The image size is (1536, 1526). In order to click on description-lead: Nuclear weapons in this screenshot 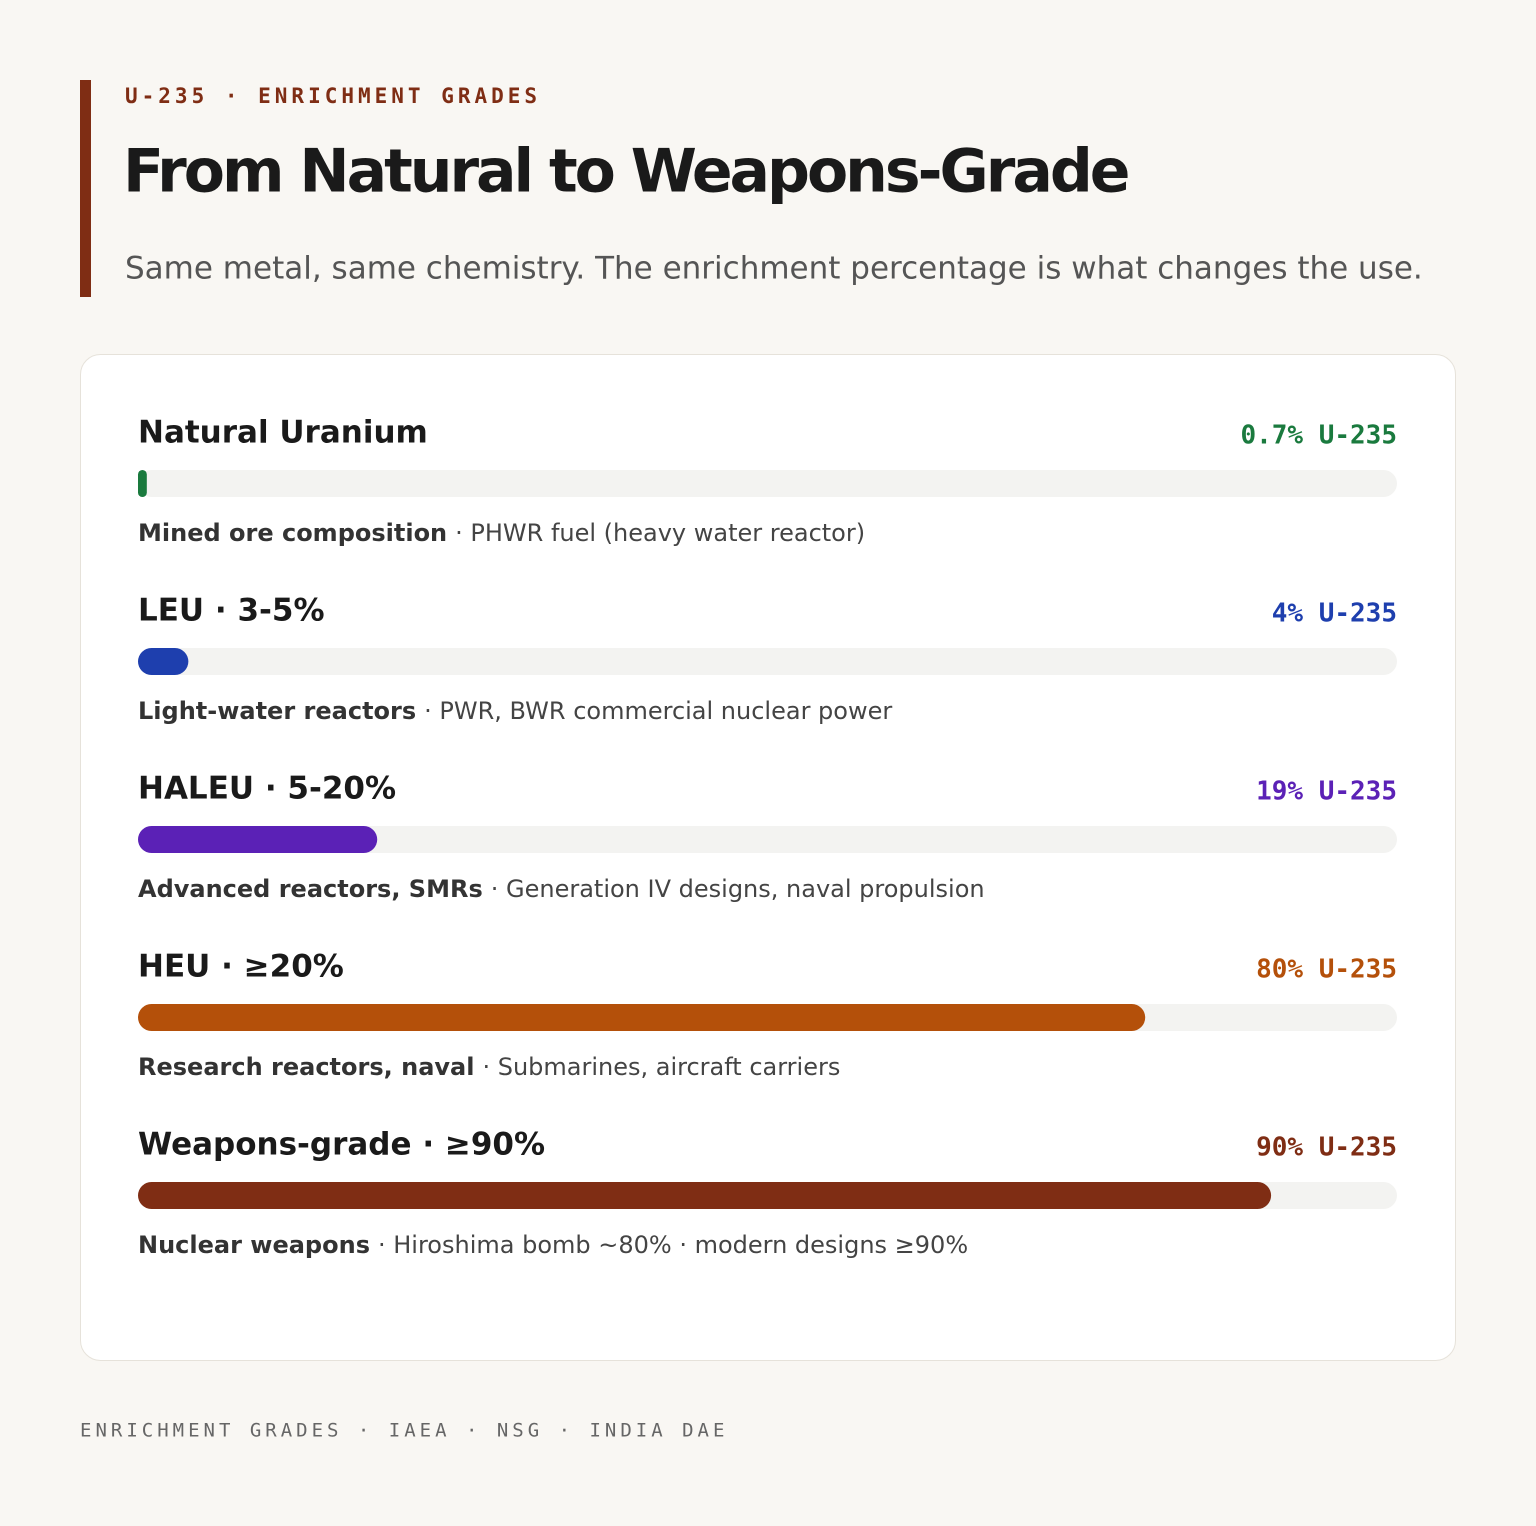, I will do `click(254, 1245)`.